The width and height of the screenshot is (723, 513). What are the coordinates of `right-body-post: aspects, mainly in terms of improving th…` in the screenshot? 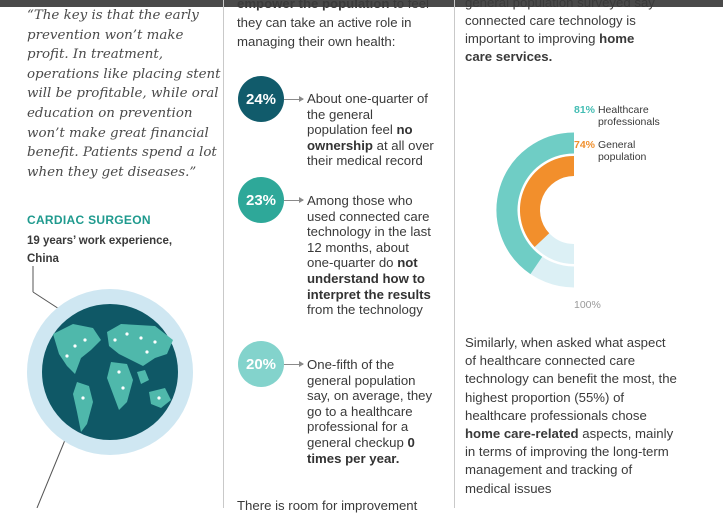 It's located at (569, 461).